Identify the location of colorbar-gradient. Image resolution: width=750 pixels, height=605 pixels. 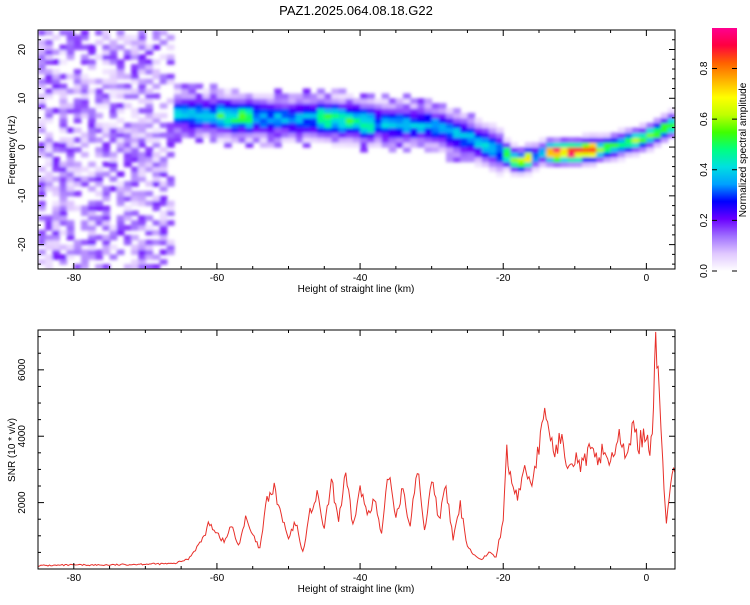
(724, 149).